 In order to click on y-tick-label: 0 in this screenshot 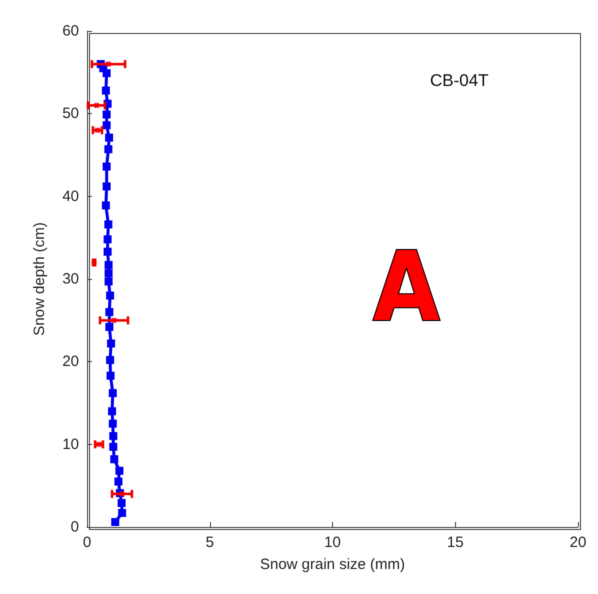, I will do `click(74, 527)`.